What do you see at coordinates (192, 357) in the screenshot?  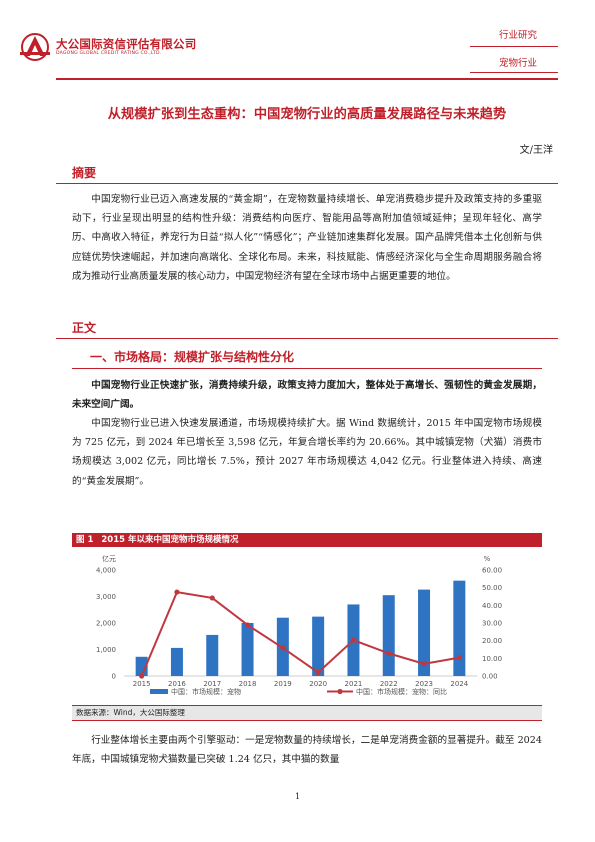 I see `section-heading: 一、市场格局：规模扩张与结构性分化` at bounding box center [192, 357].